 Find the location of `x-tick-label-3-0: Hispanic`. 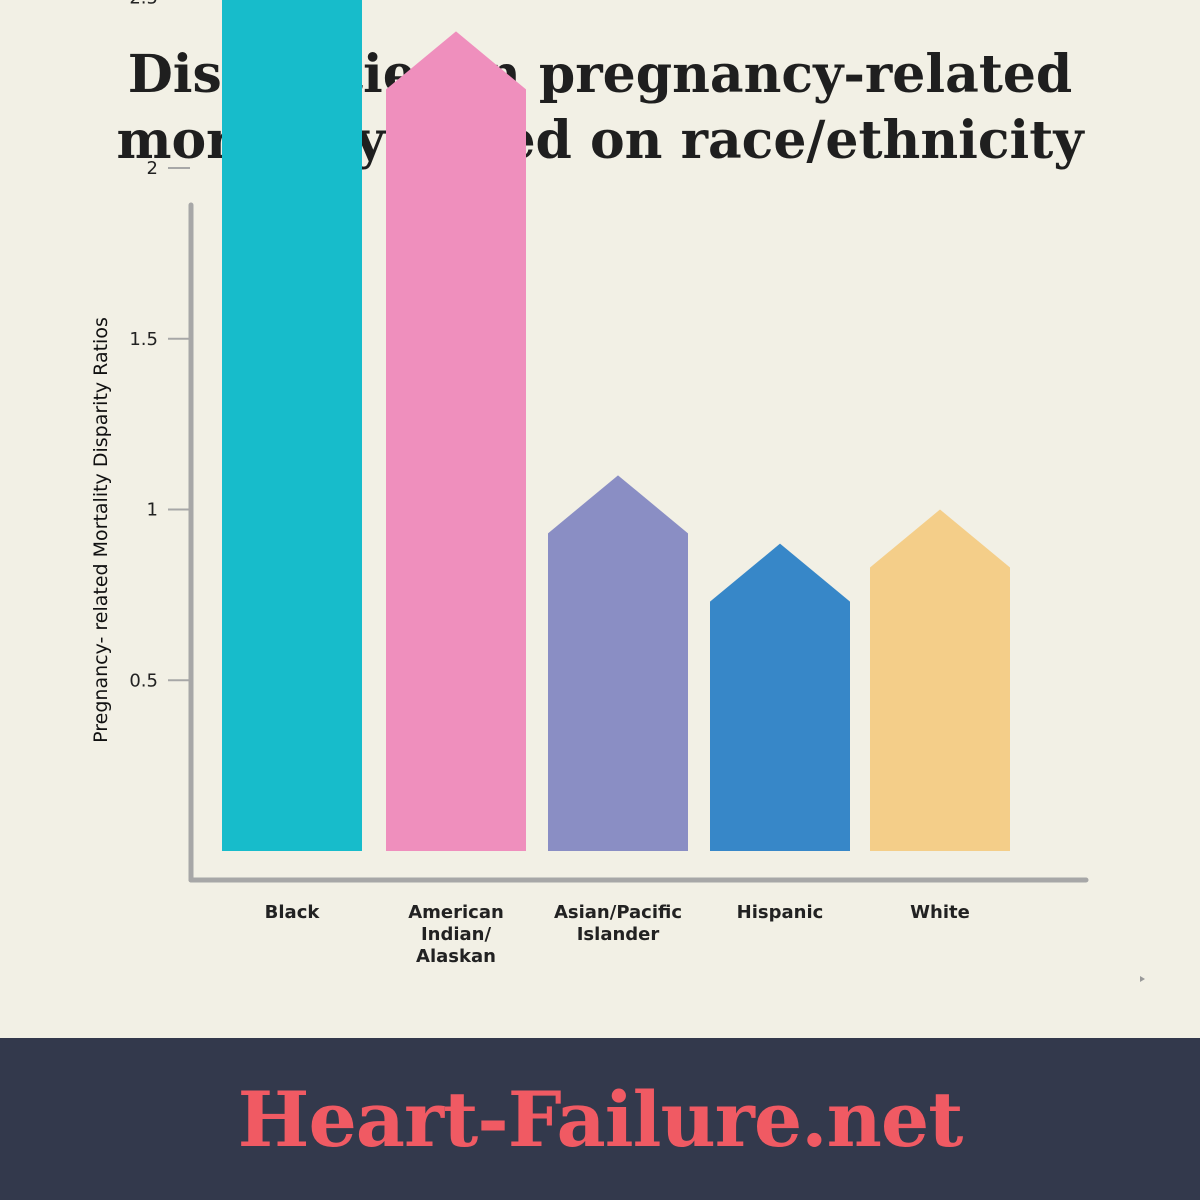

x-tick-label-3-0: Hispanic is located at coordinates (780, 912).